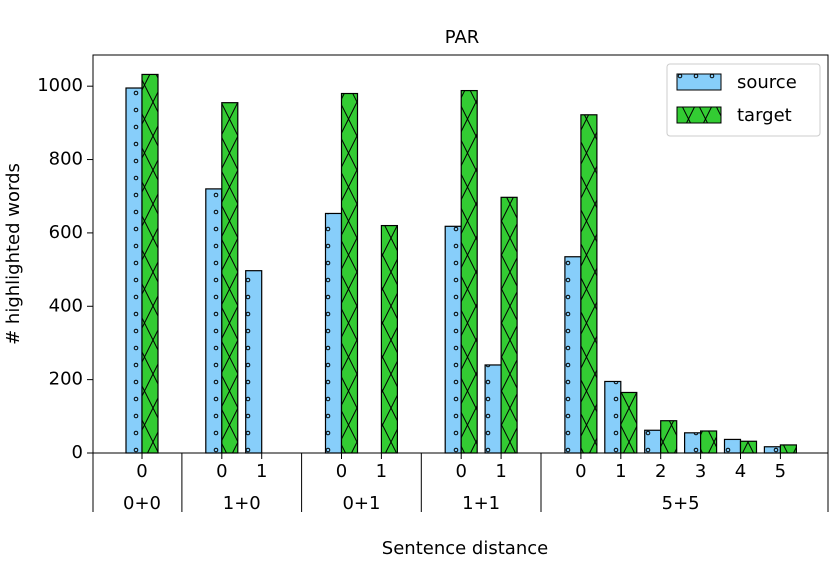 The width and height of the screenshot is (830, 587). I want to click on x-tick-label: 5, so click(780, 471).